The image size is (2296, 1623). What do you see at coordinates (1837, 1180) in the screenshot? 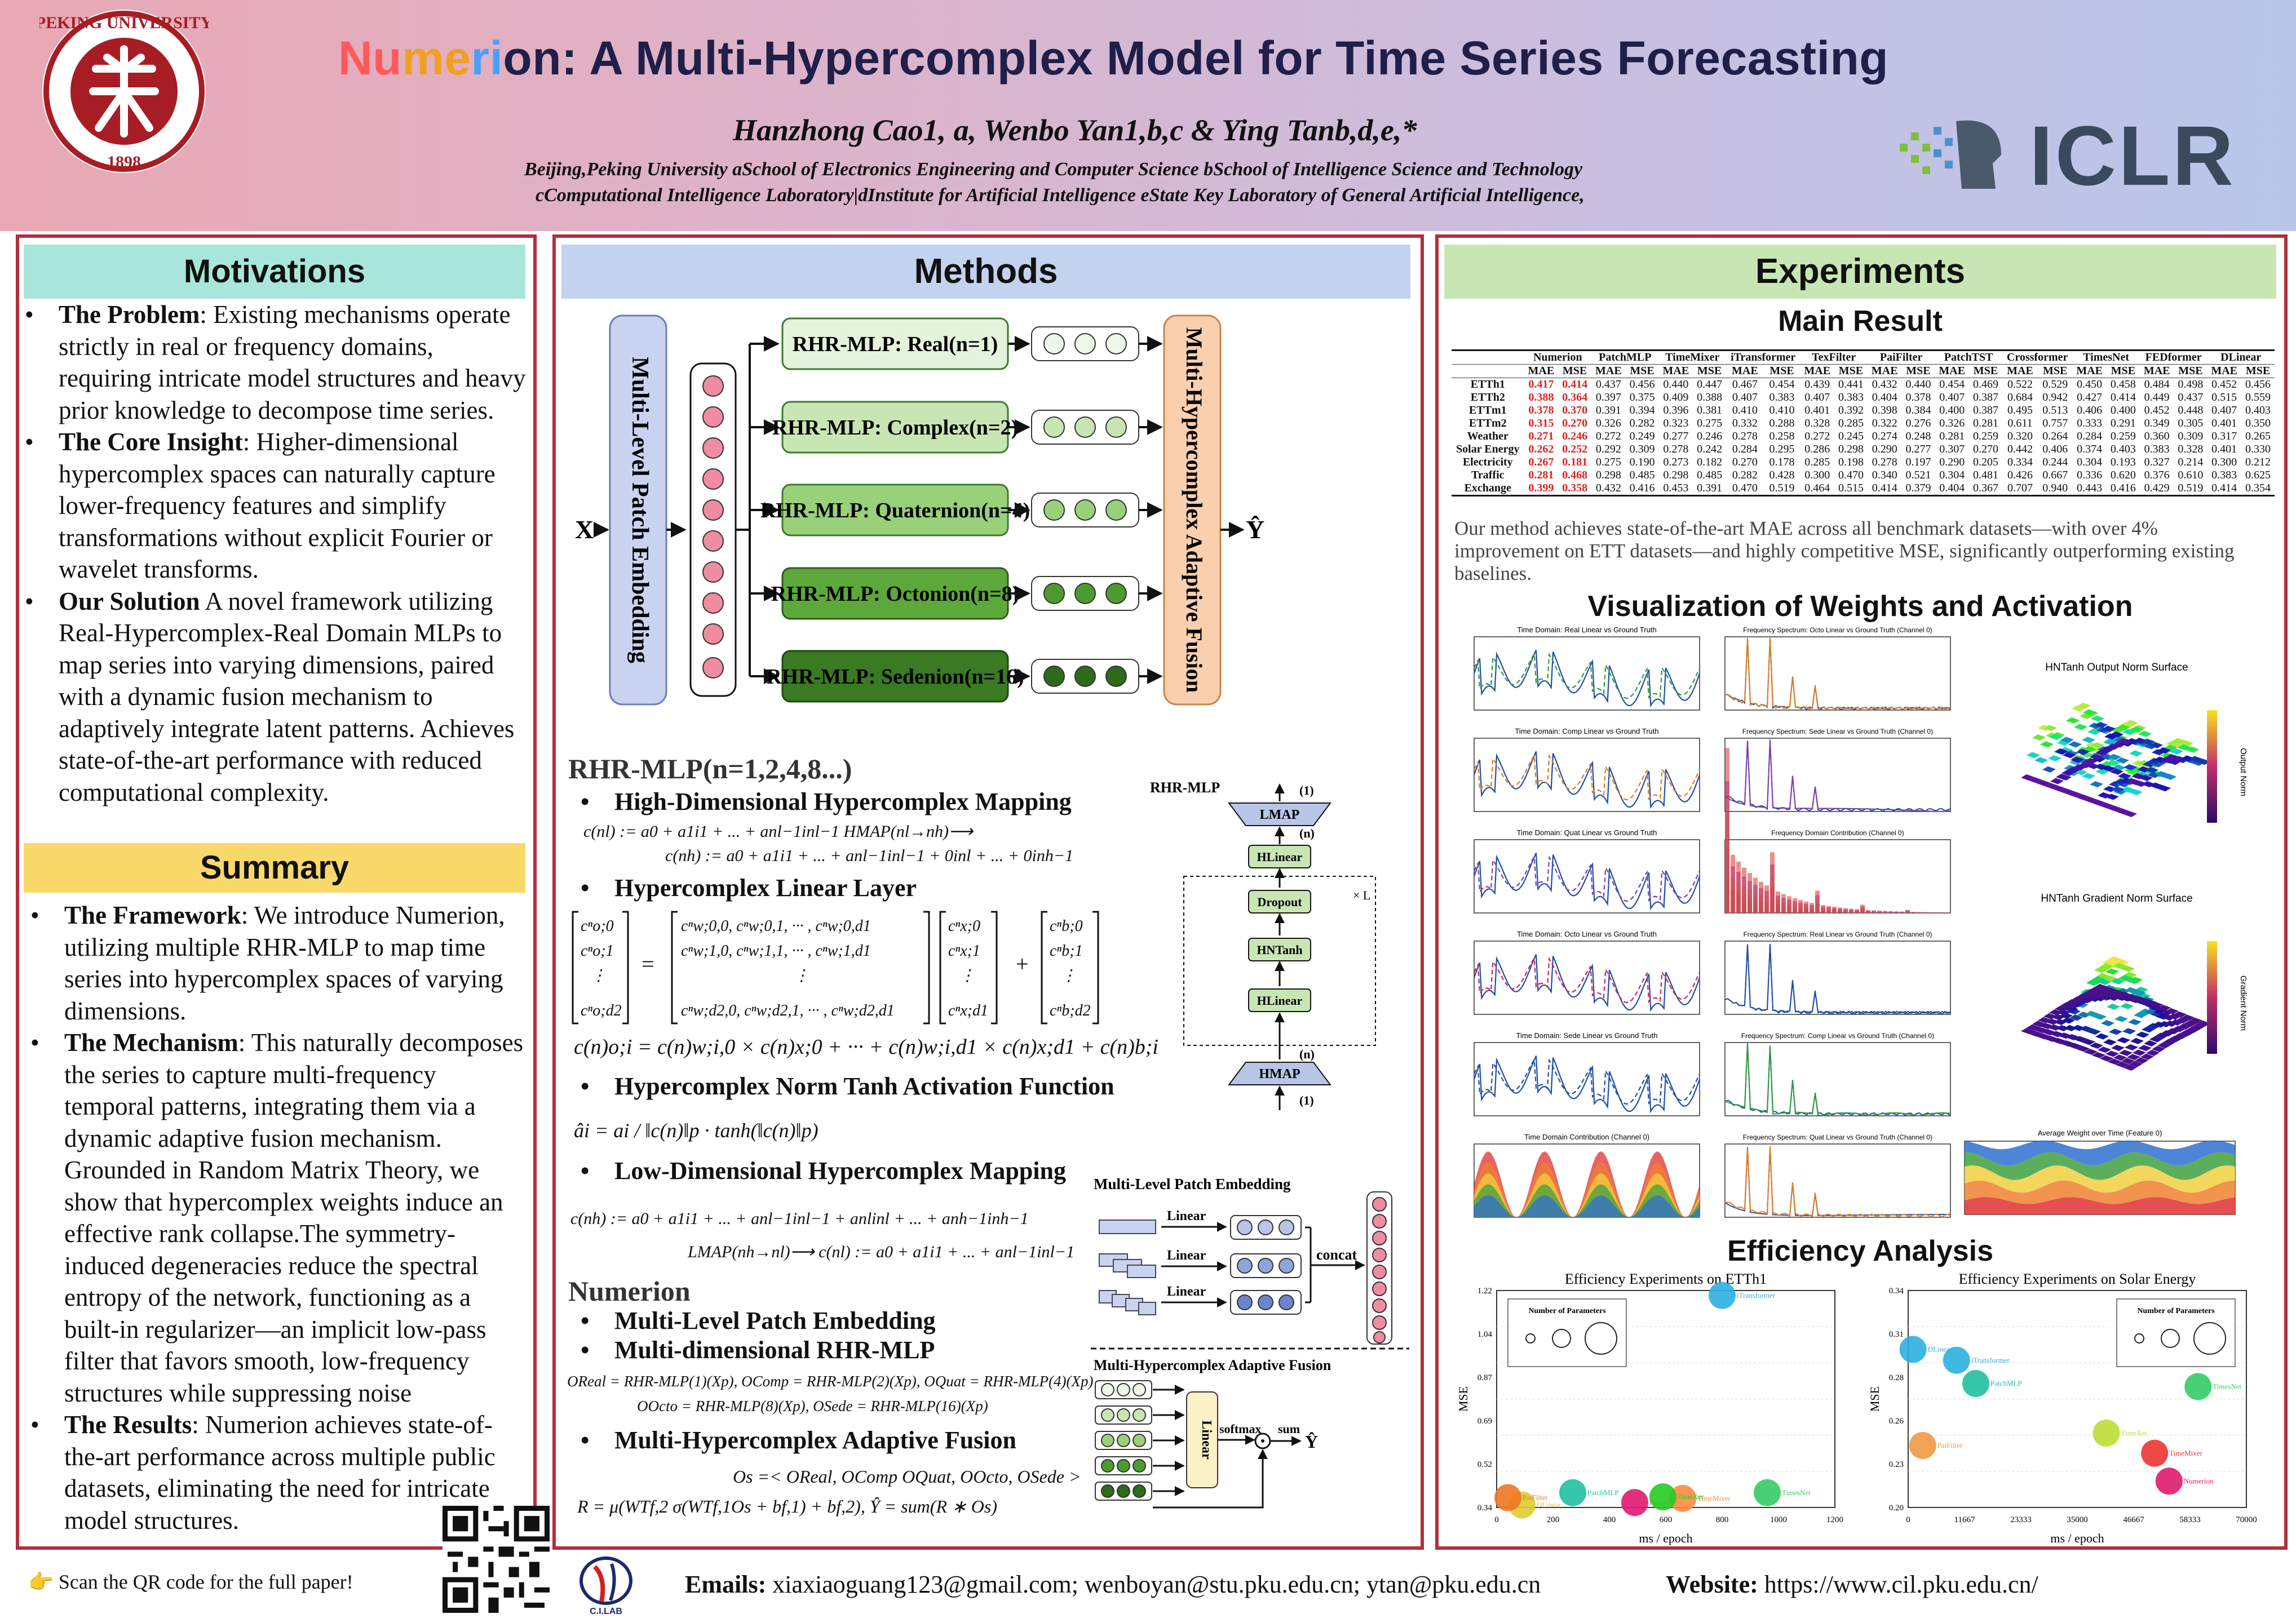
I see `subplot-frame` at bounding box center [1837, 1180].